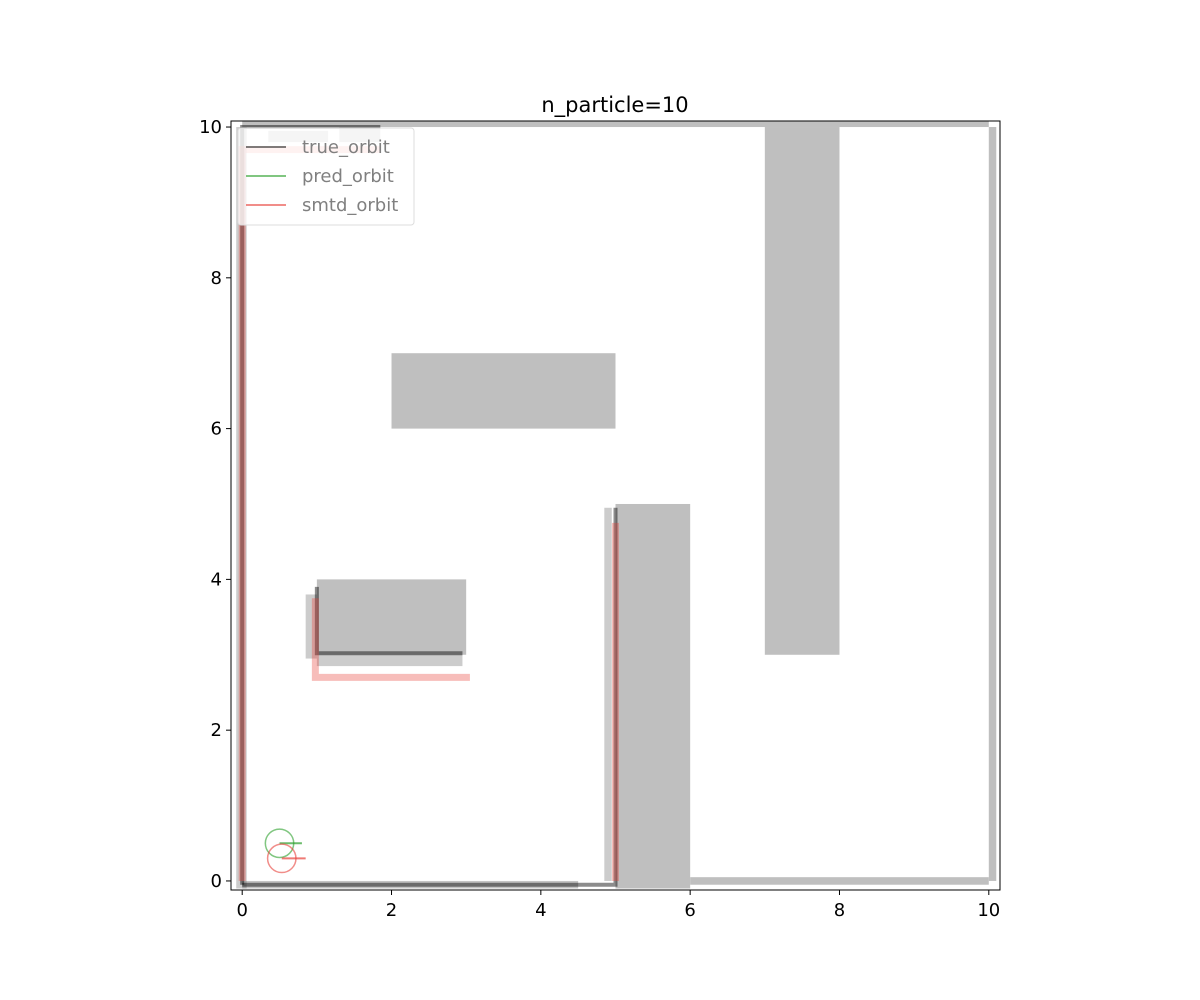 The image size is (1200, 1000). Describe the element at coordinates (391, 910) in the screenshot. I see `x-tick-label-2: 2` at that location.